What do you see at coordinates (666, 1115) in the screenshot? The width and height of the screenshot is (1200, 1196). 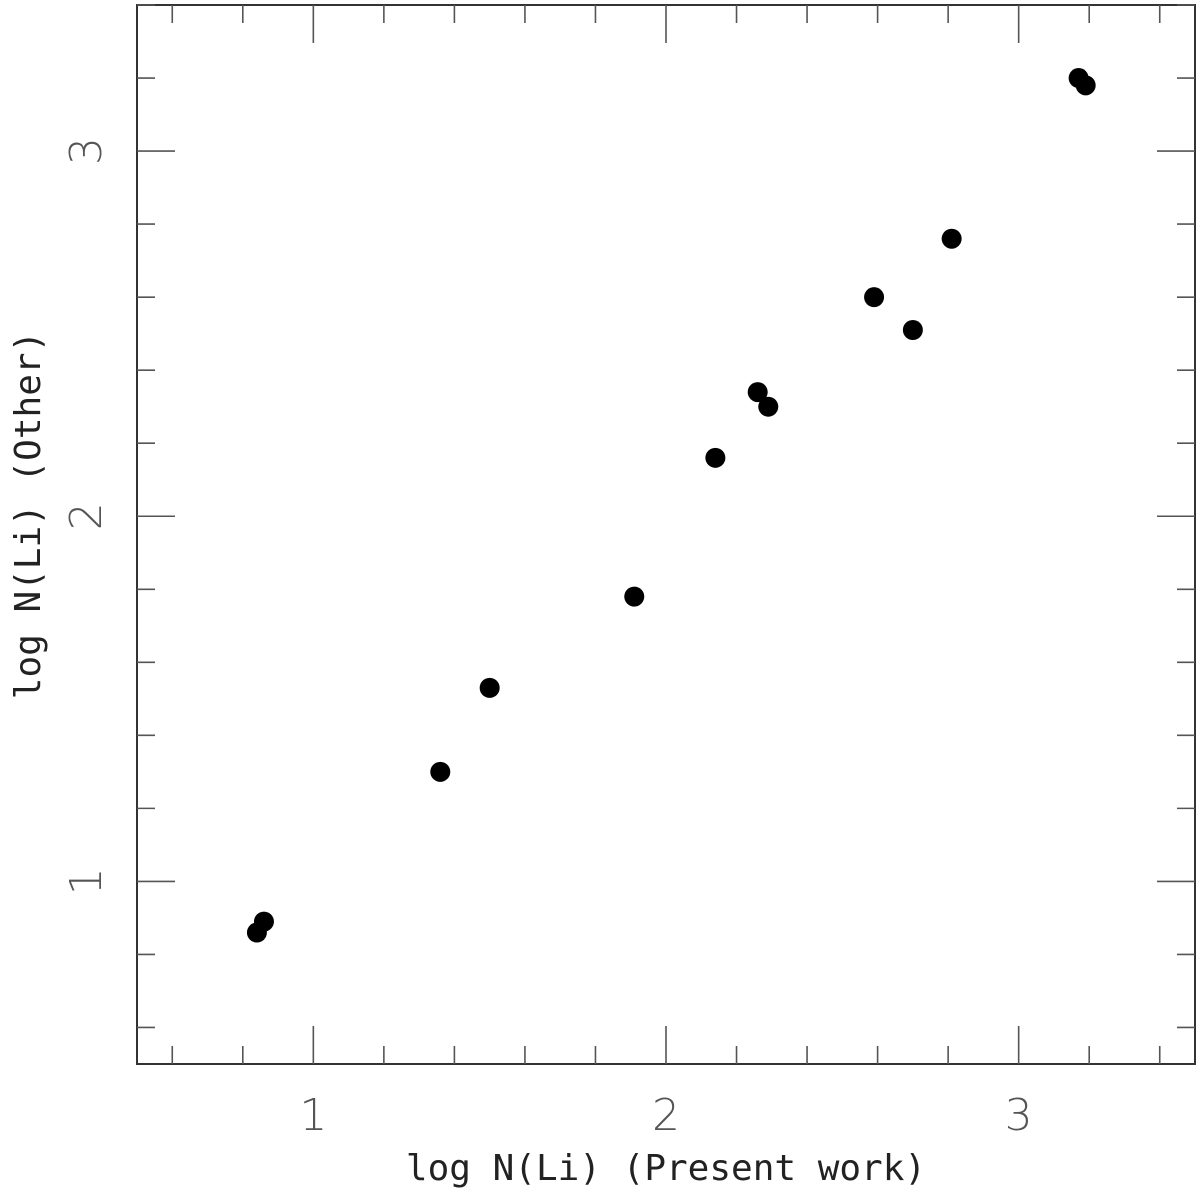 I see `x-tick-label: 2` at bounding box center [666, 1115].